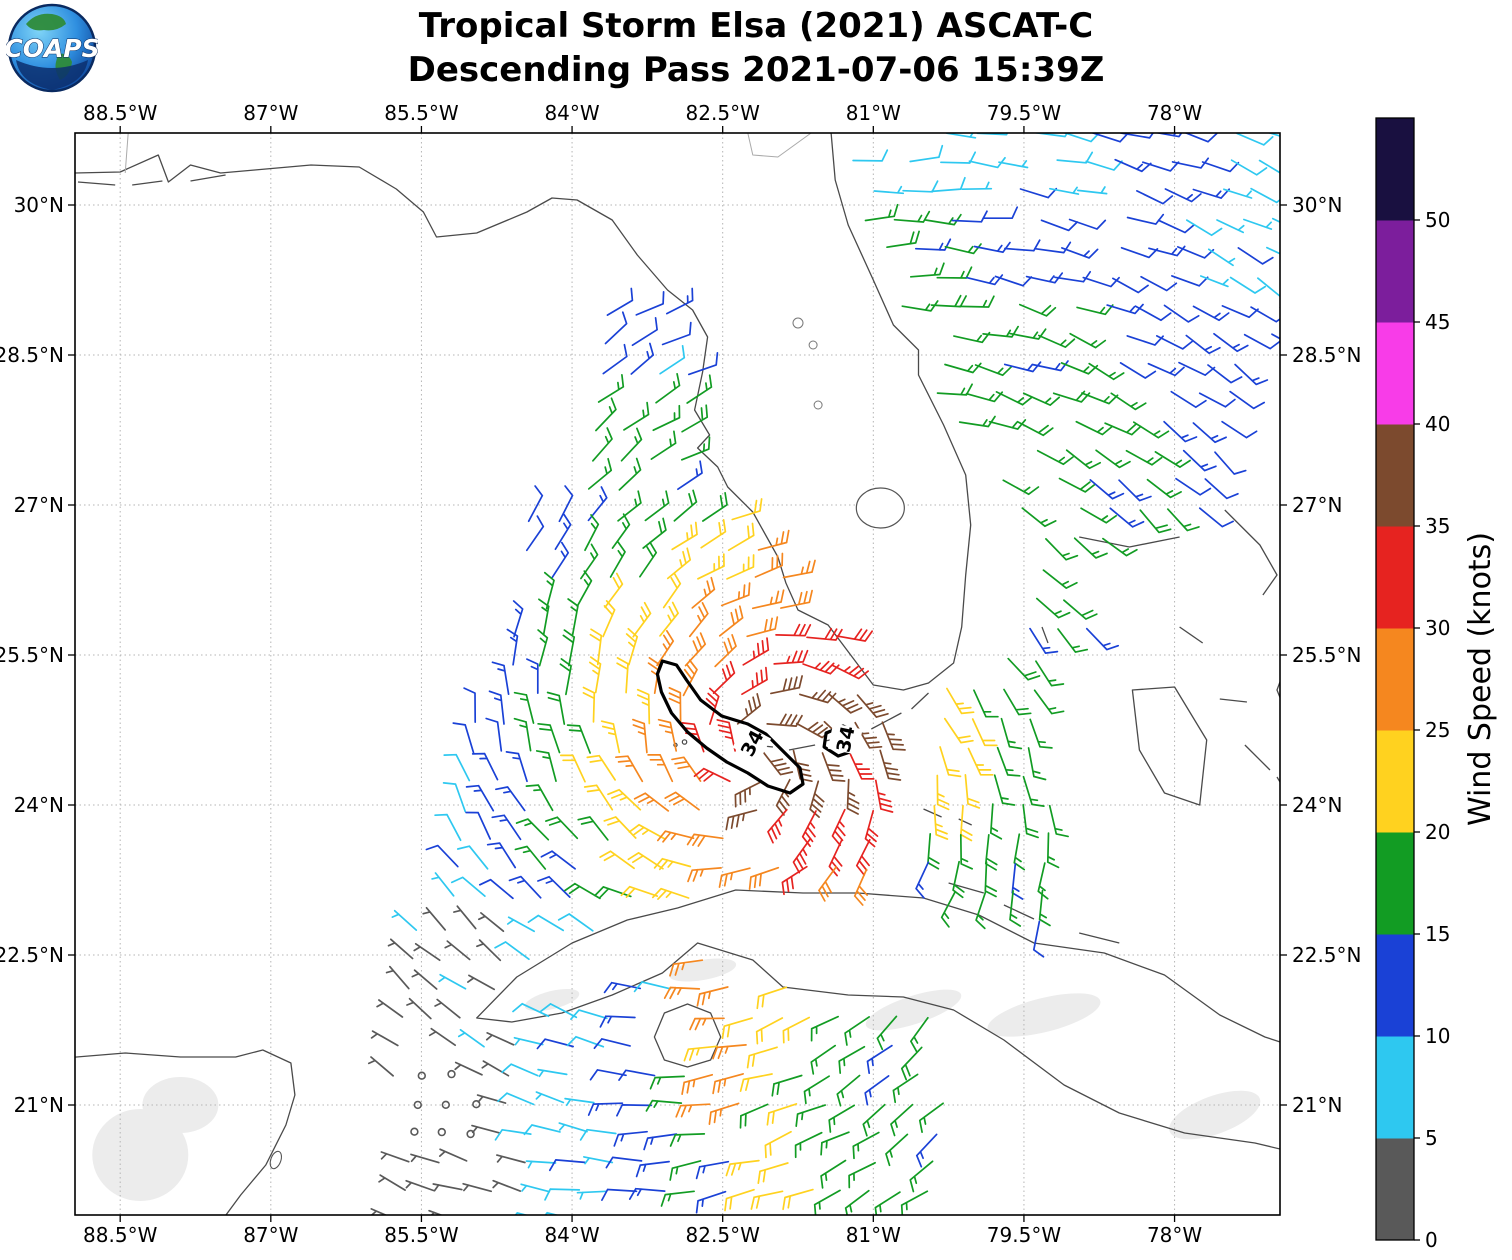 The image size is (1512, 1260). What do you see at coordinates (270, 1235) in the screenshot?
I see `lon-tick-label: 87°W` at bounding box center [270, 1235].